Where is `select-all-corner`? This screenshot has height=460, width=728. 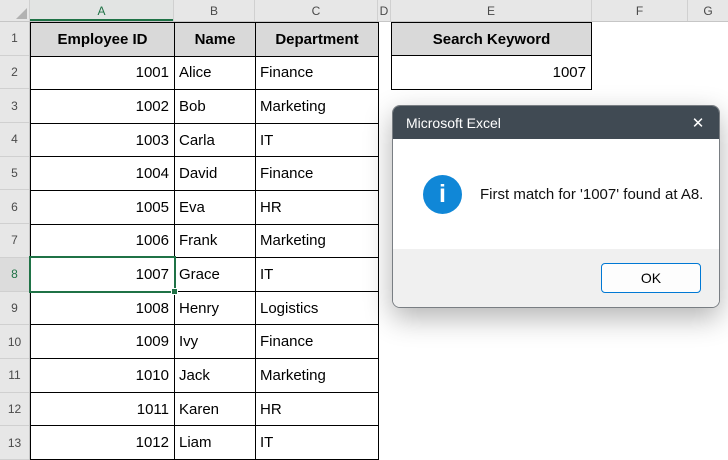 select-all-corner is located at coordinates (15, 10).